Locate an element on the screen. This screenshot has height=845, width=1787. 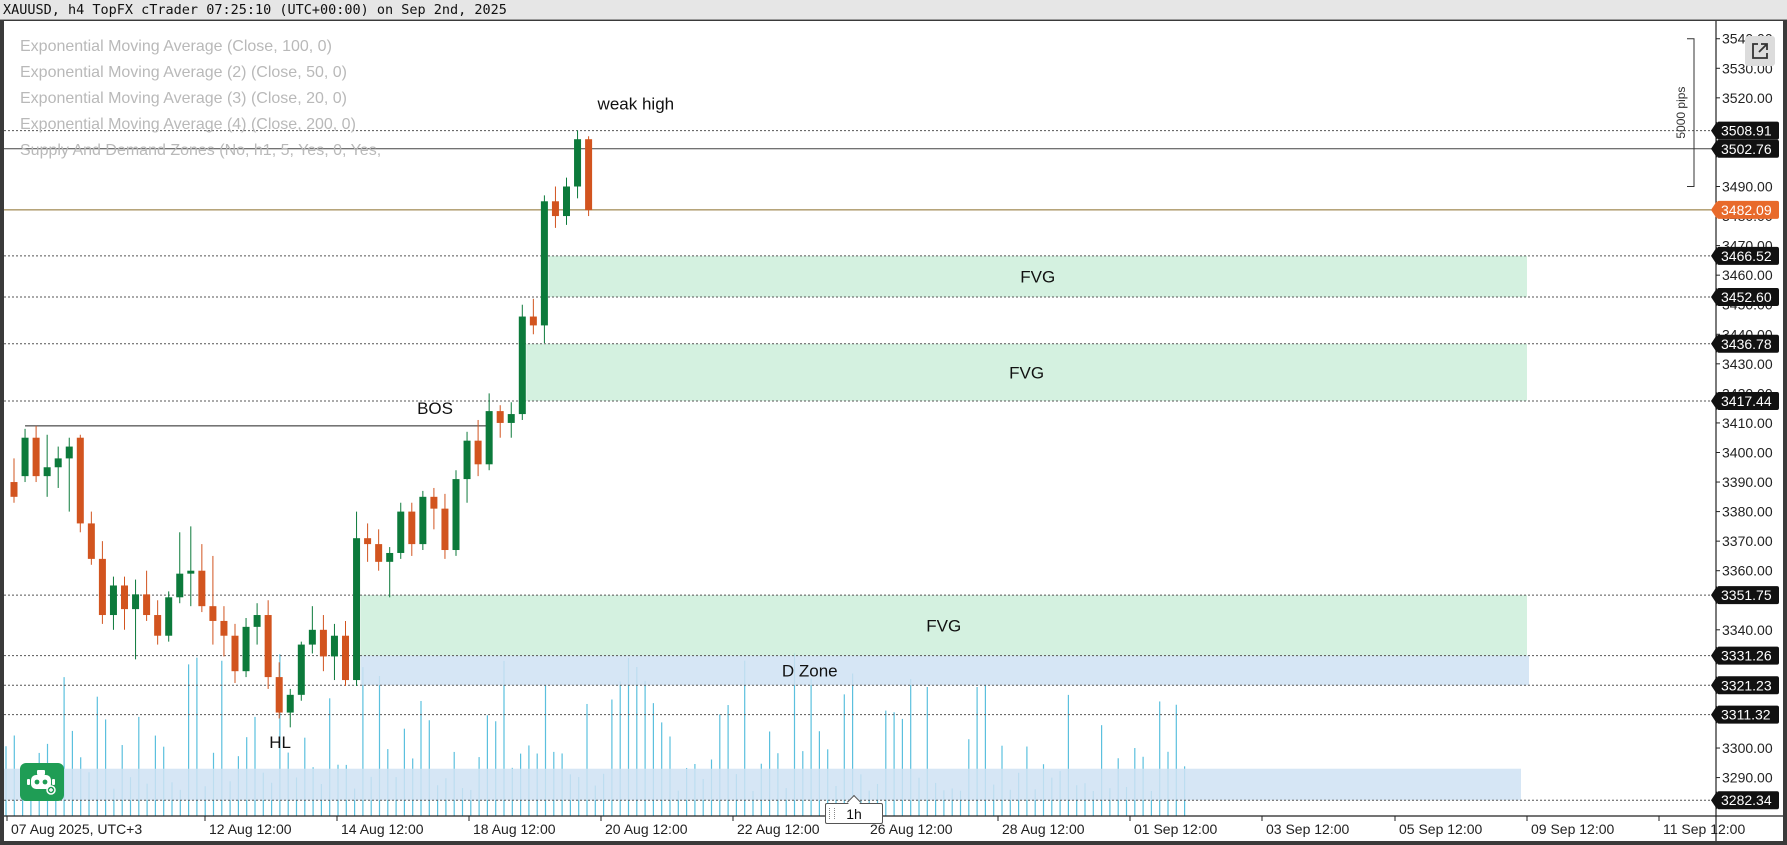
time-tick-label: 20 Aug 12:00 is located at coordinates (646, 829).